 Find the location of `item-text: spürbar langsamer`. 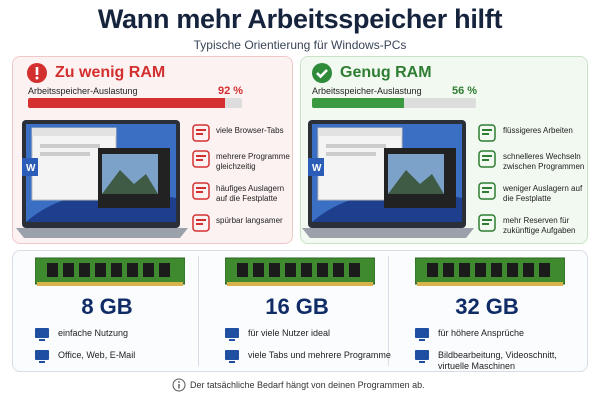

item-text: spürbar langsamer is located at coordinates (249, 220).